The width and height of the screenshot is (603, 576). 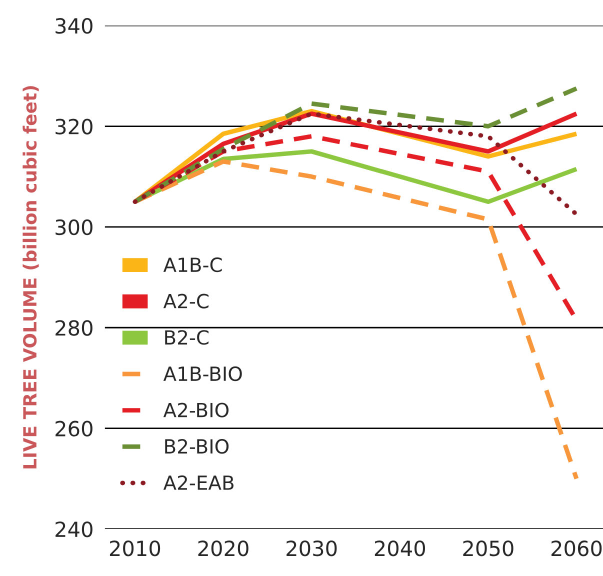 I want to click on legend-label: A1B-BIO, so click(x=202, y=374).